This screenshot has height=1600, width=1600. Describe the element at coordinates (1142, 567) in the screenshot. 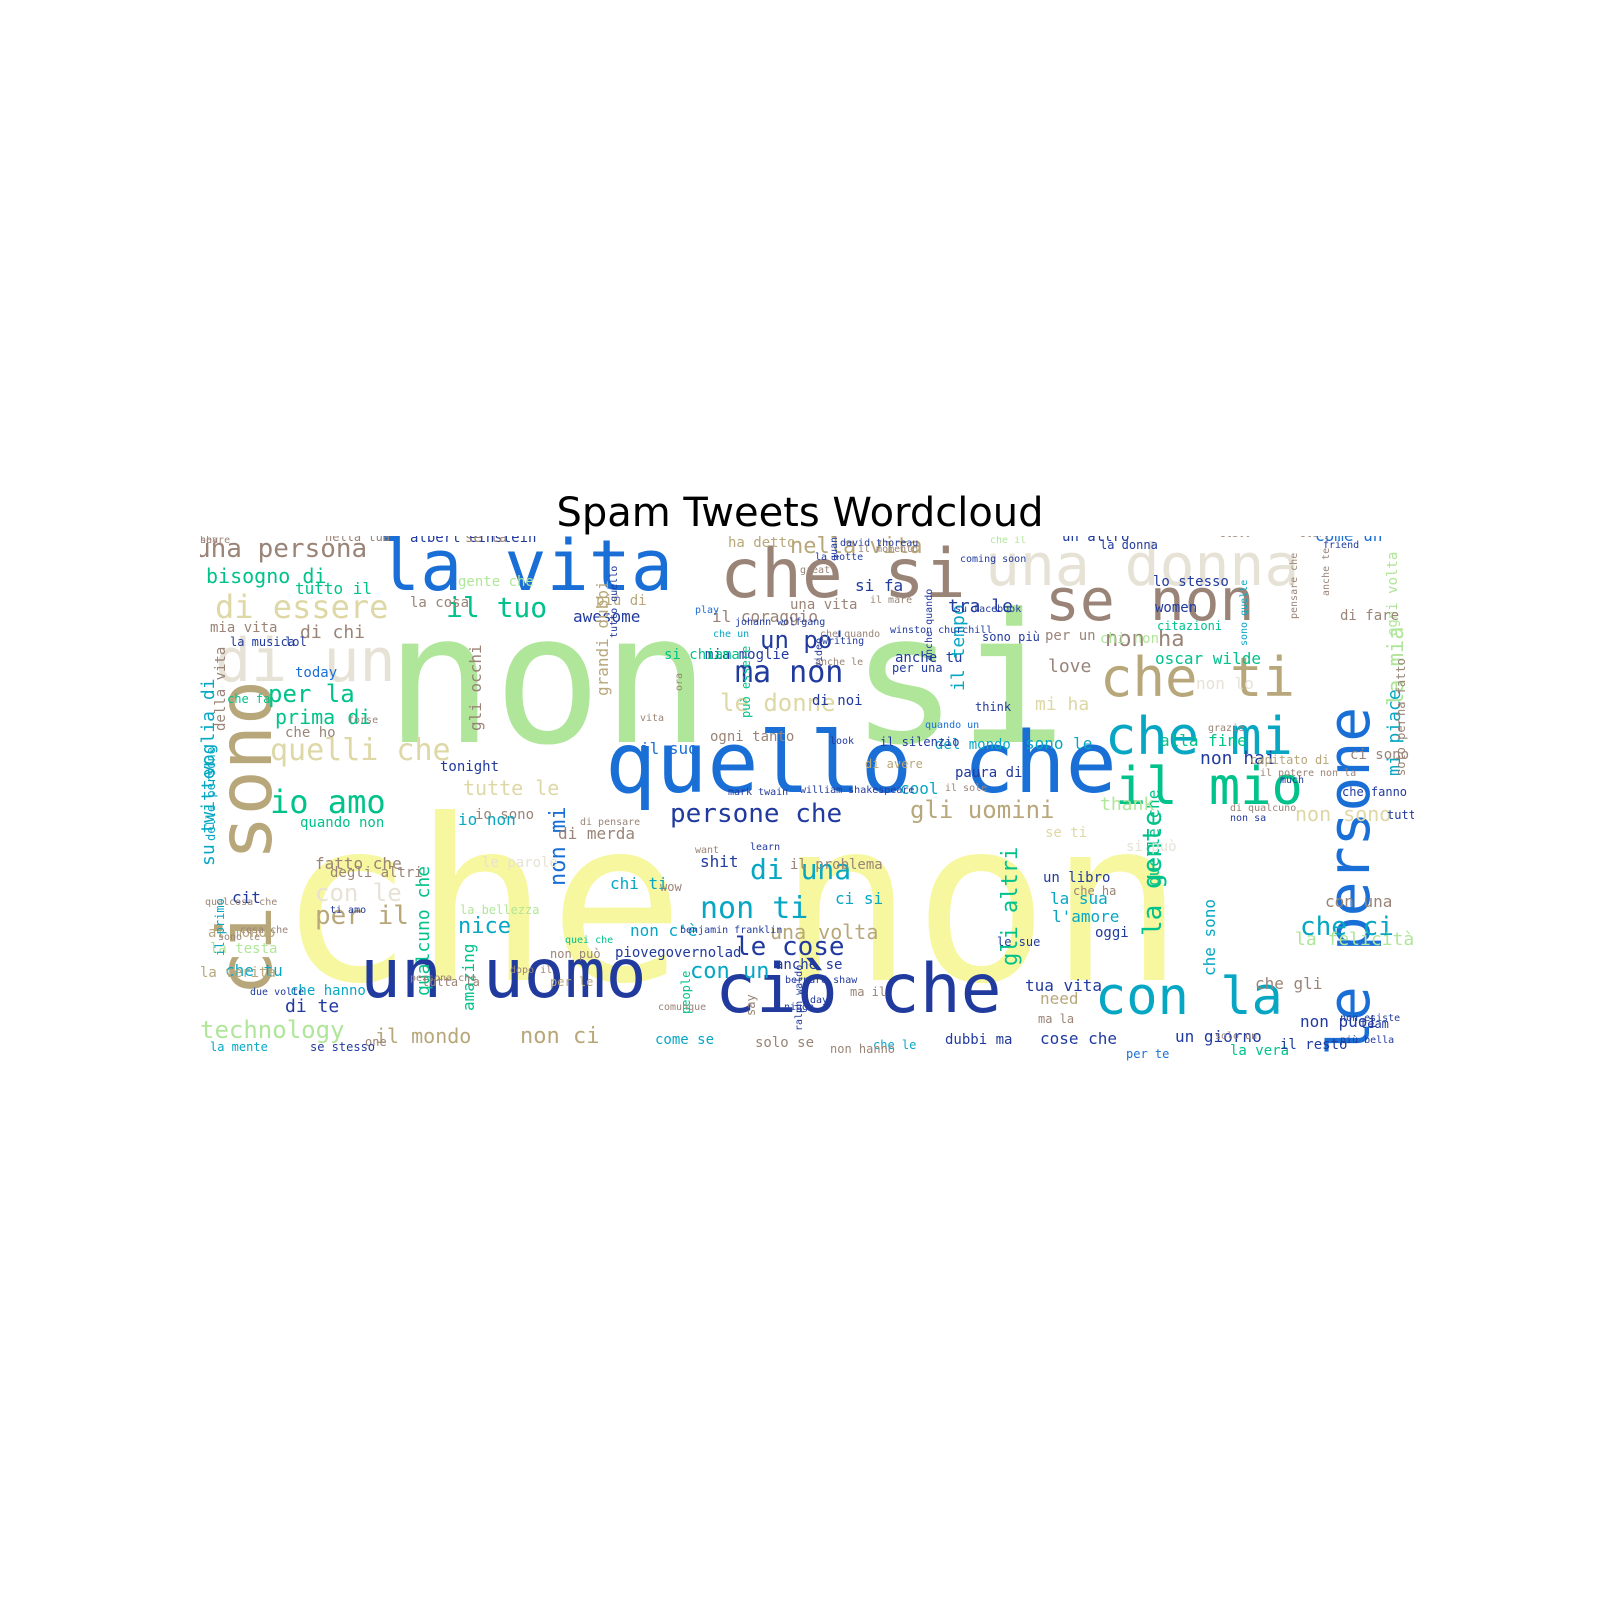

I see `word: una donna` at that location.